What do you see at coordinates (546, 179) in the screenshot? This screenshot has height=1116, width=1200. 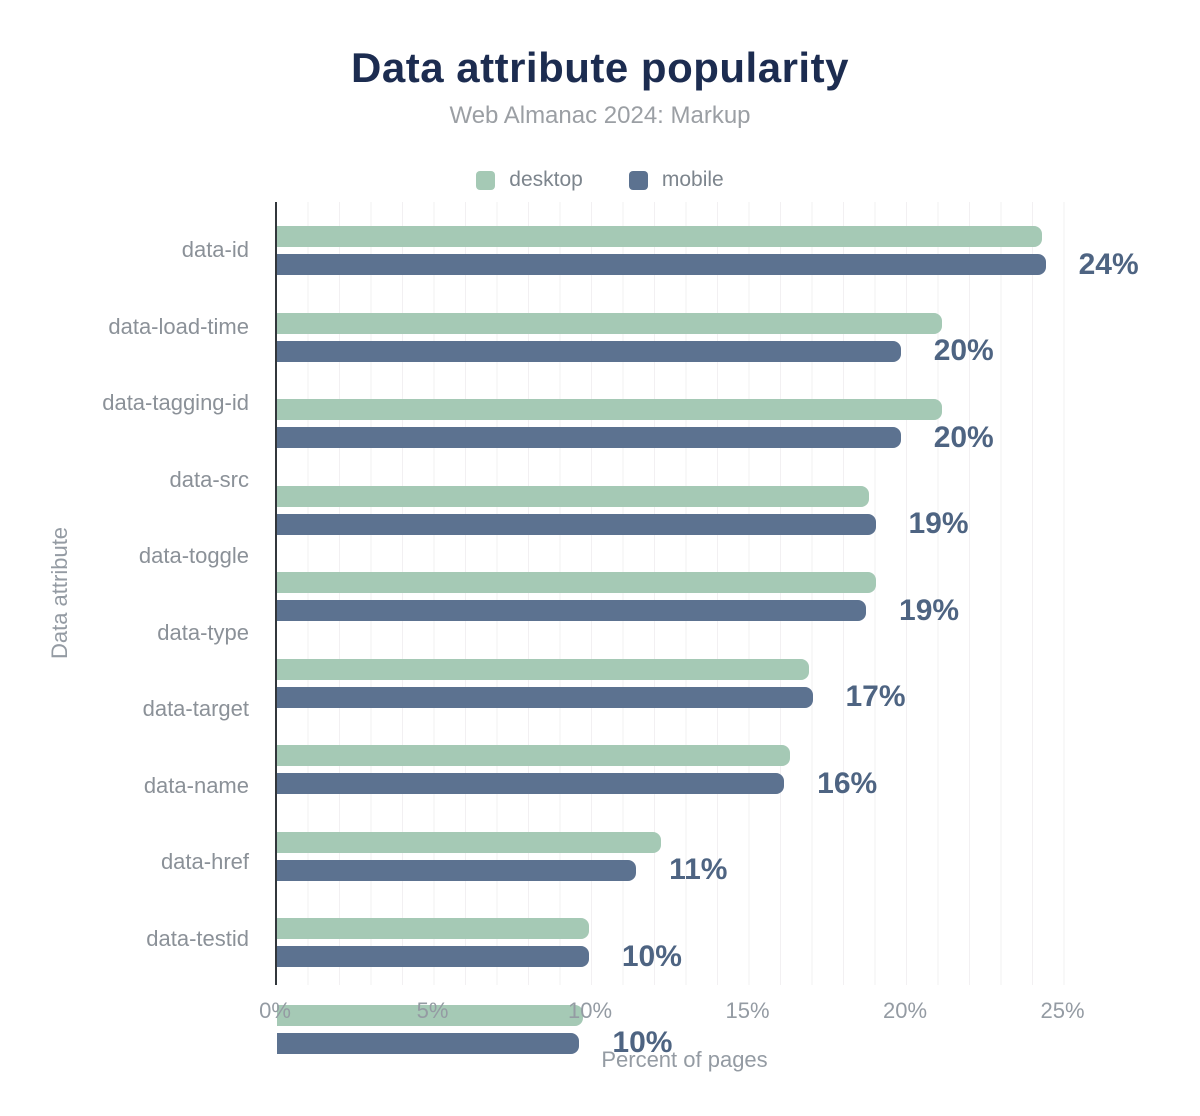 I see `legend-label-desktop: desktop` at bounding box center [546, 179].